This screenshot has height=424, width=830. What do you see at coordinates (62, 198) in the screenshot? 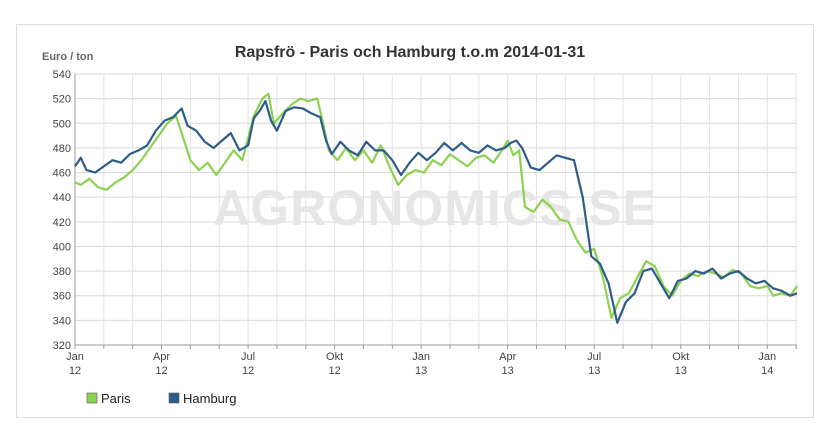
I see `y-tick-label: 440` at bounding box center [62, 198].